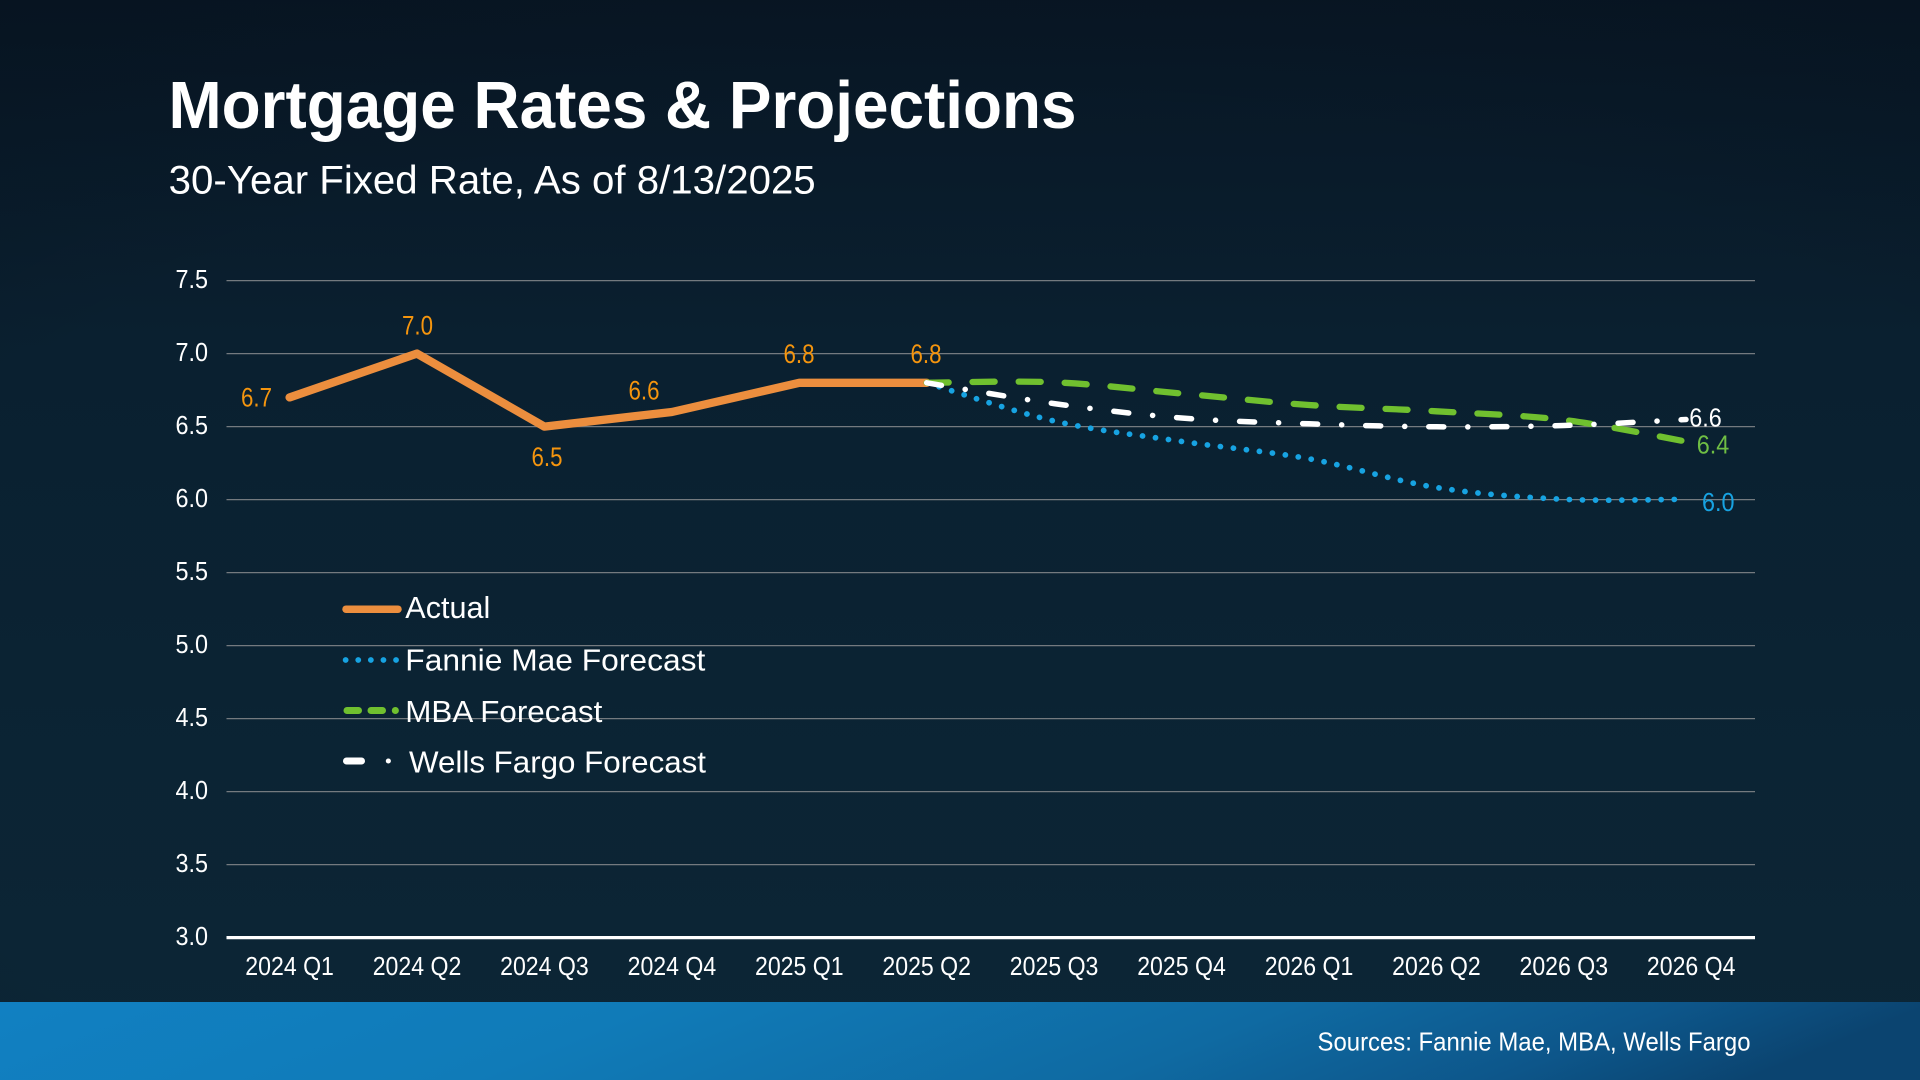 The width and height of the screenshot is (1920, 1080). Describe the element at coordinates (192, 790) in the screenshot. I see `svg-text: 4.0` at that location.